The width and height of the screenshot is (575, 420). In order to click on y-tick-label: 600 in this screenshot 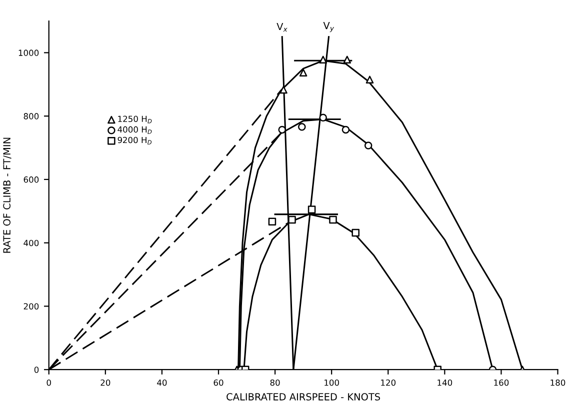, I will do `click(31, 179)`.